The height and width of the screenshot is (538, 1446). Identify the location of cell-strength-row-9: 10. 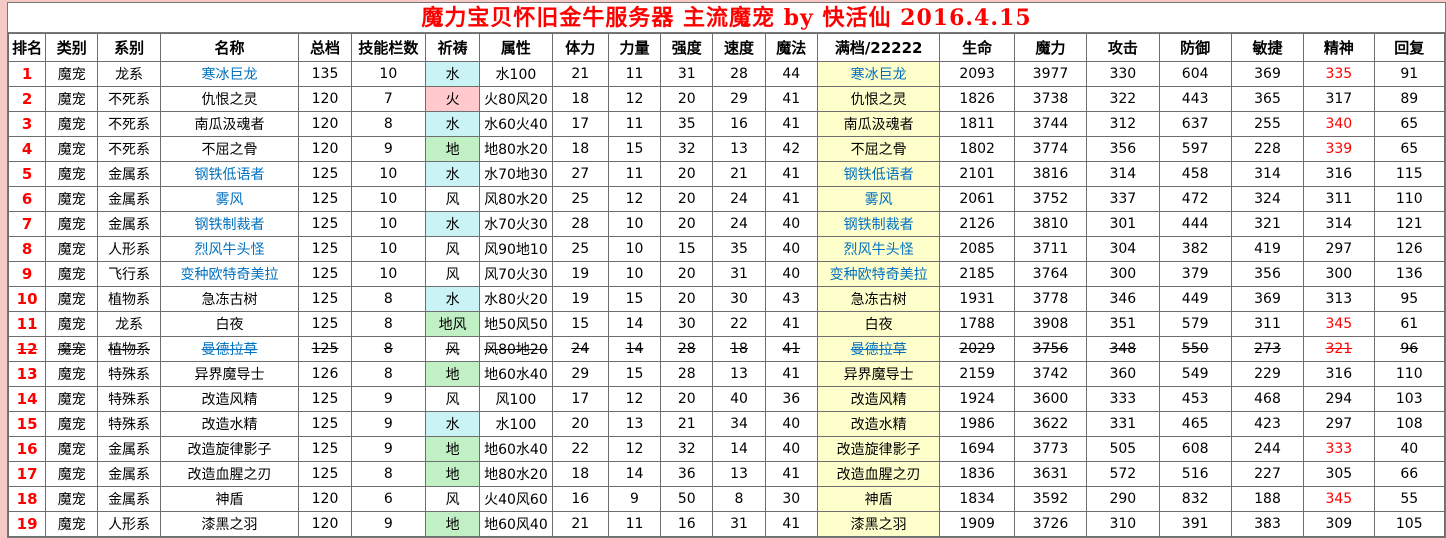
(634, 274).